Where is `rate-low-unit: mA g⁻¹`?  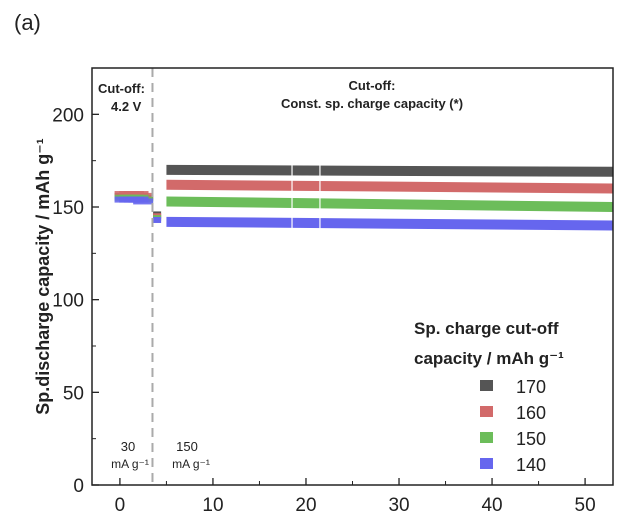 rate-low-unit: mA g⁻¹ is located at coordinates (130, 464).